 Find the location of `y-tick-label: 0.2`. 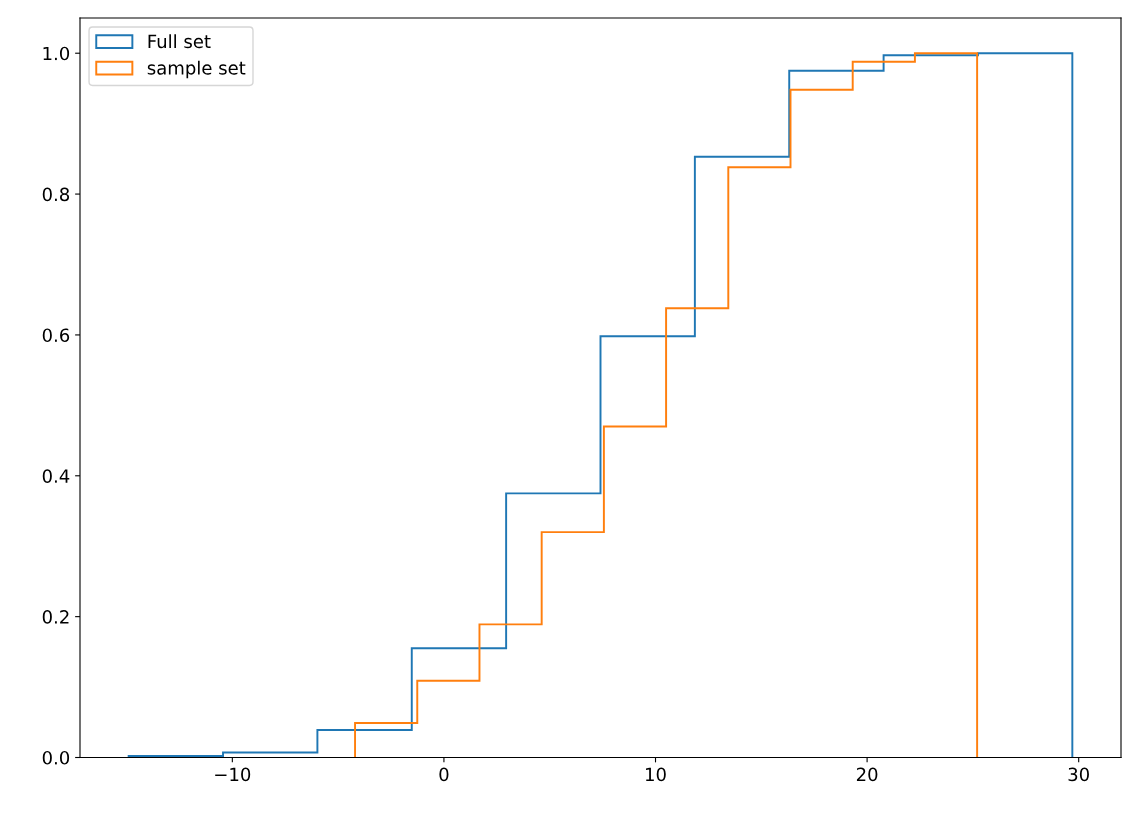

y-tick-label: 0.2 is located at coordinates (55, 617).